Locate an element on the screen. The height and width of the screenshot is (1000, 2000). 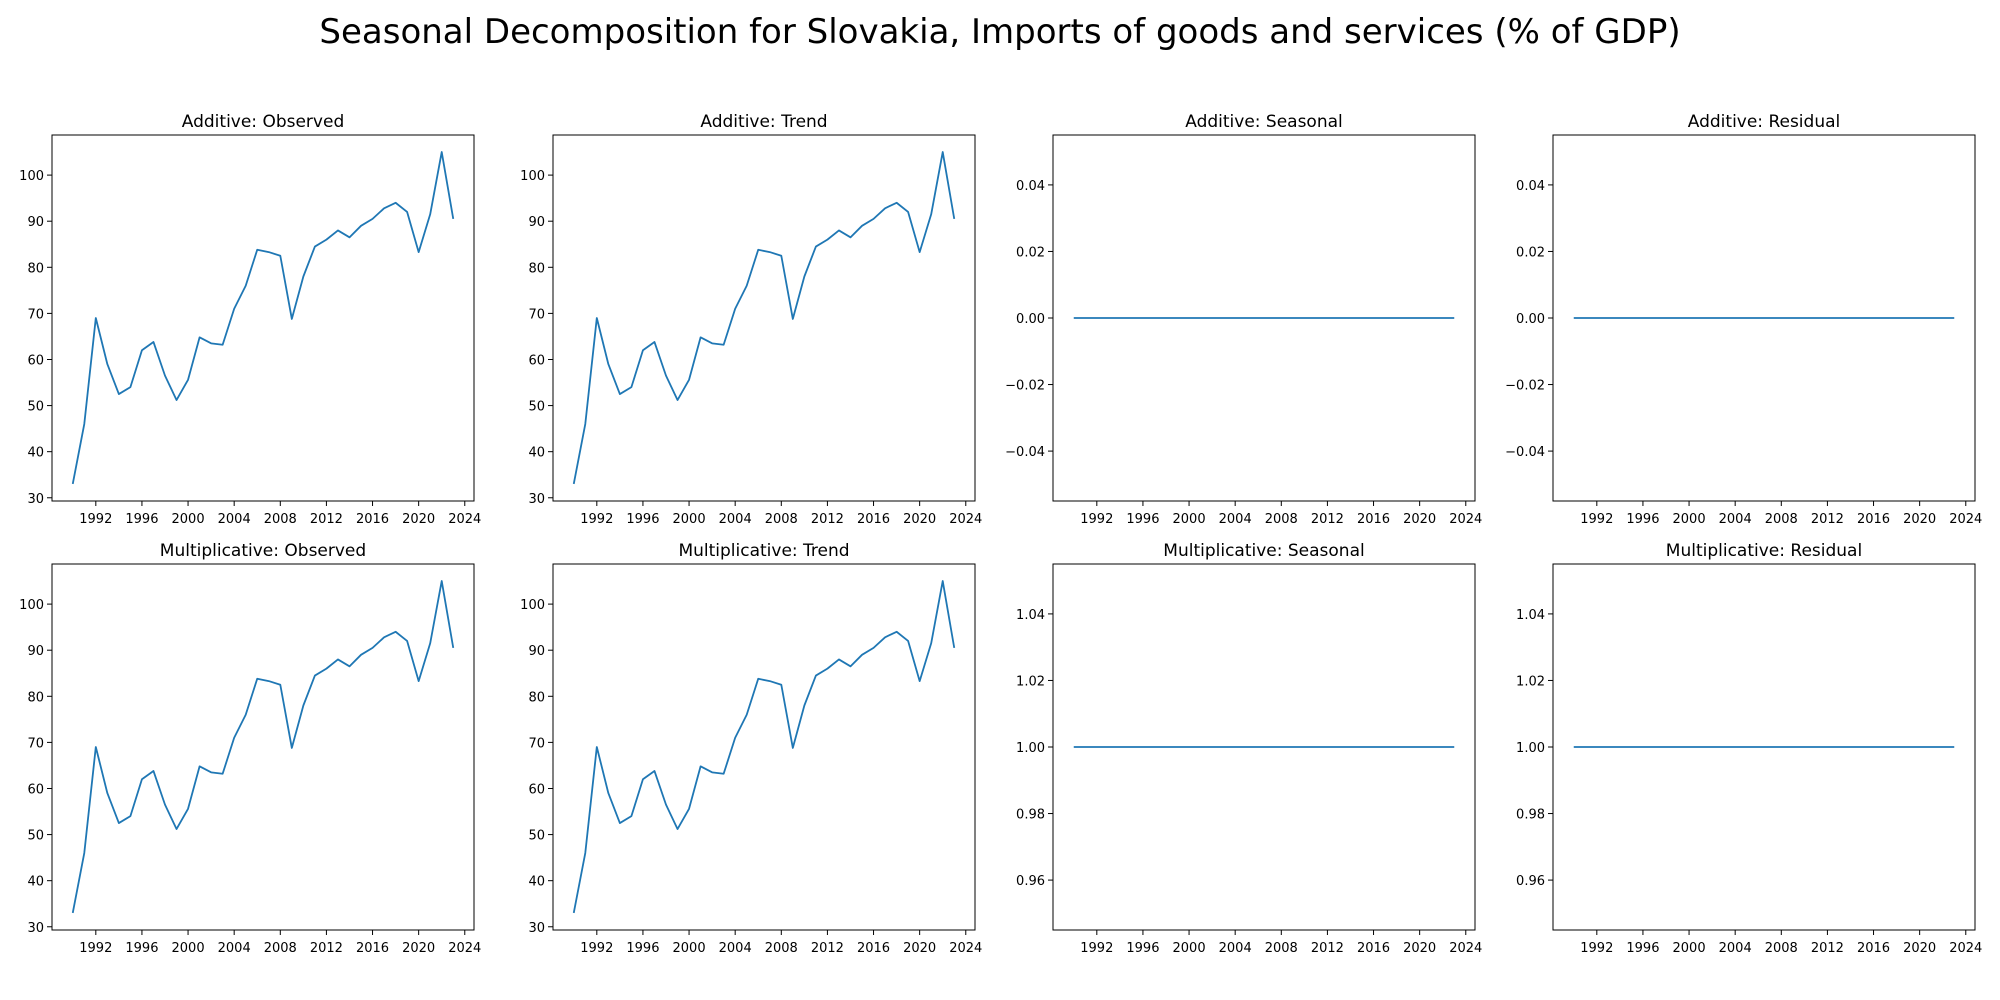
subplot-title: Additive: Trend is located at coordinates (763, 122).